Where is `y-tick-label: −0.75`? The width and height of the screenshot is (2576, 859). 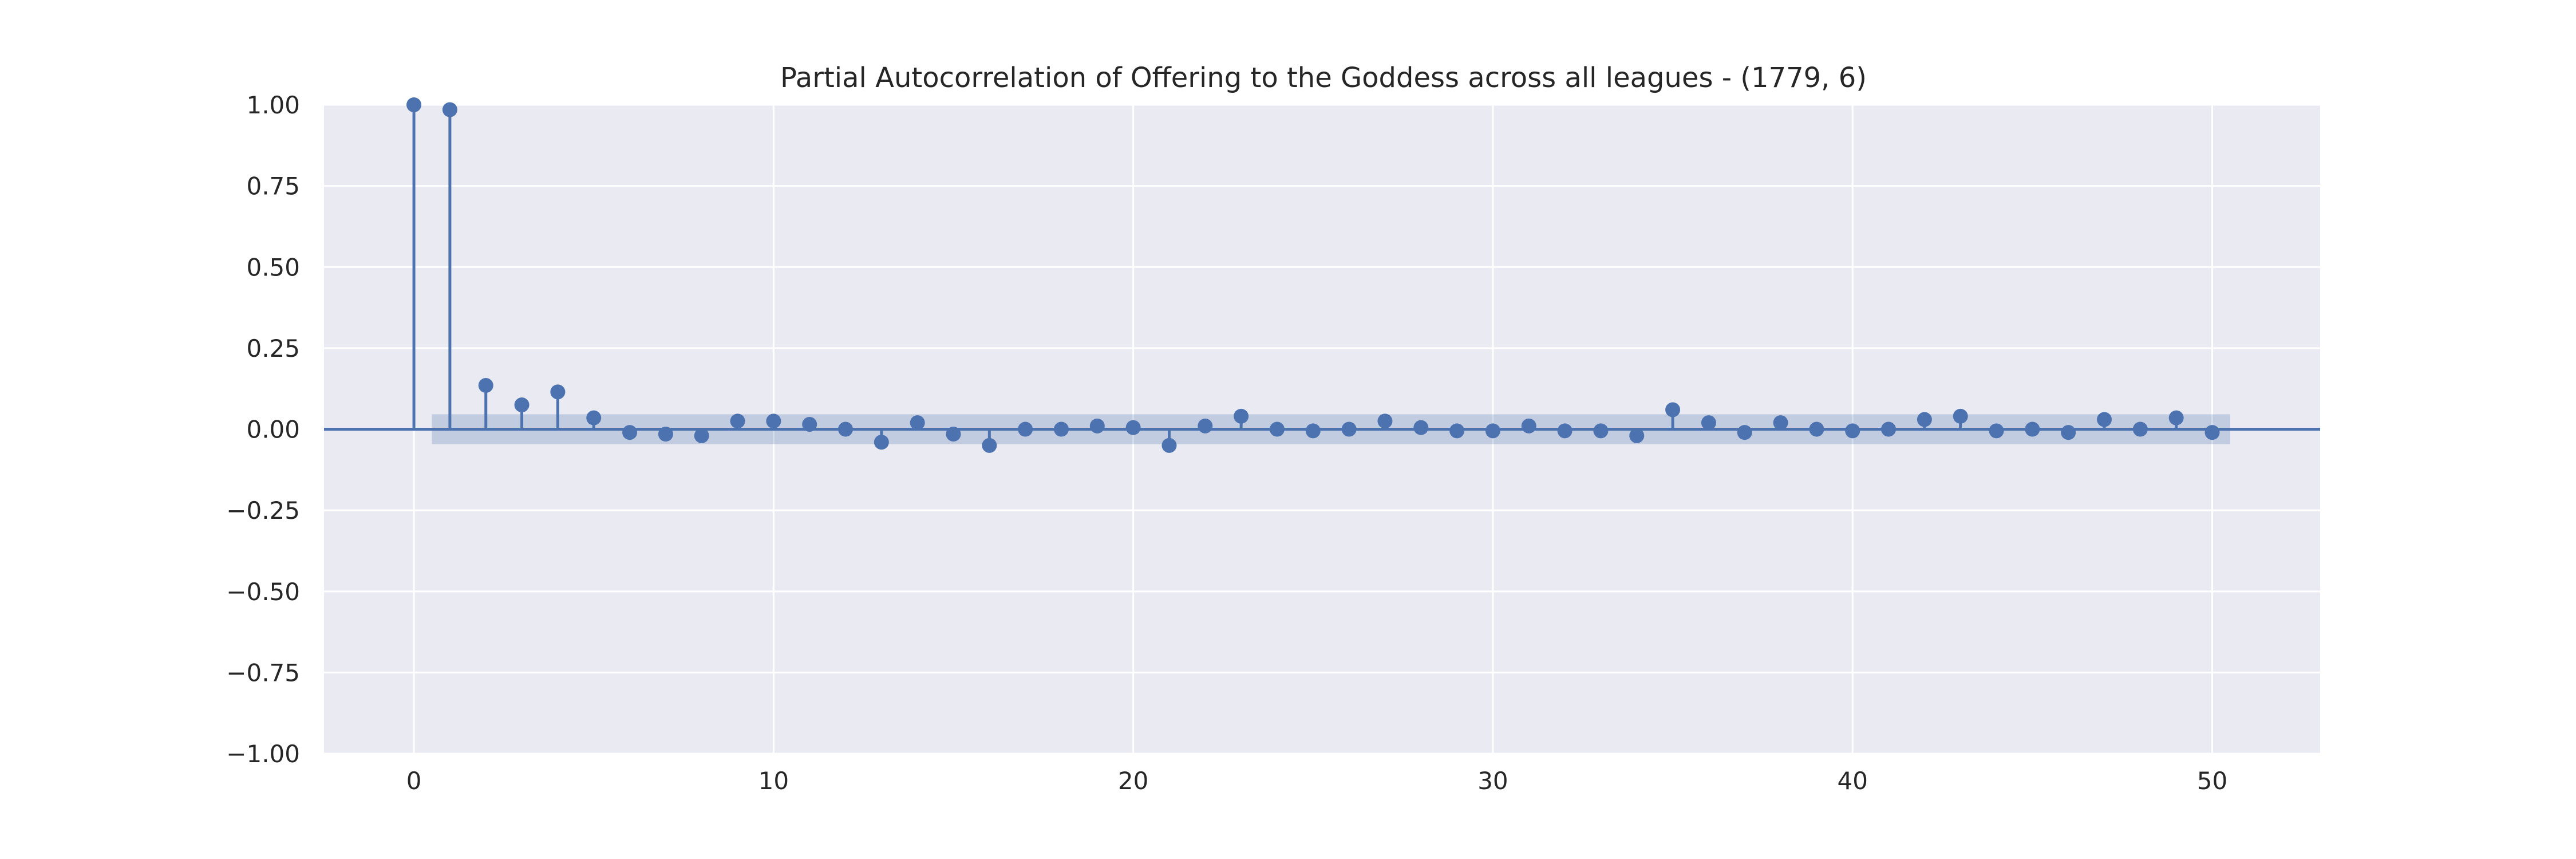 y-tick-label: −0.75 is located at coordinates (263, 673).